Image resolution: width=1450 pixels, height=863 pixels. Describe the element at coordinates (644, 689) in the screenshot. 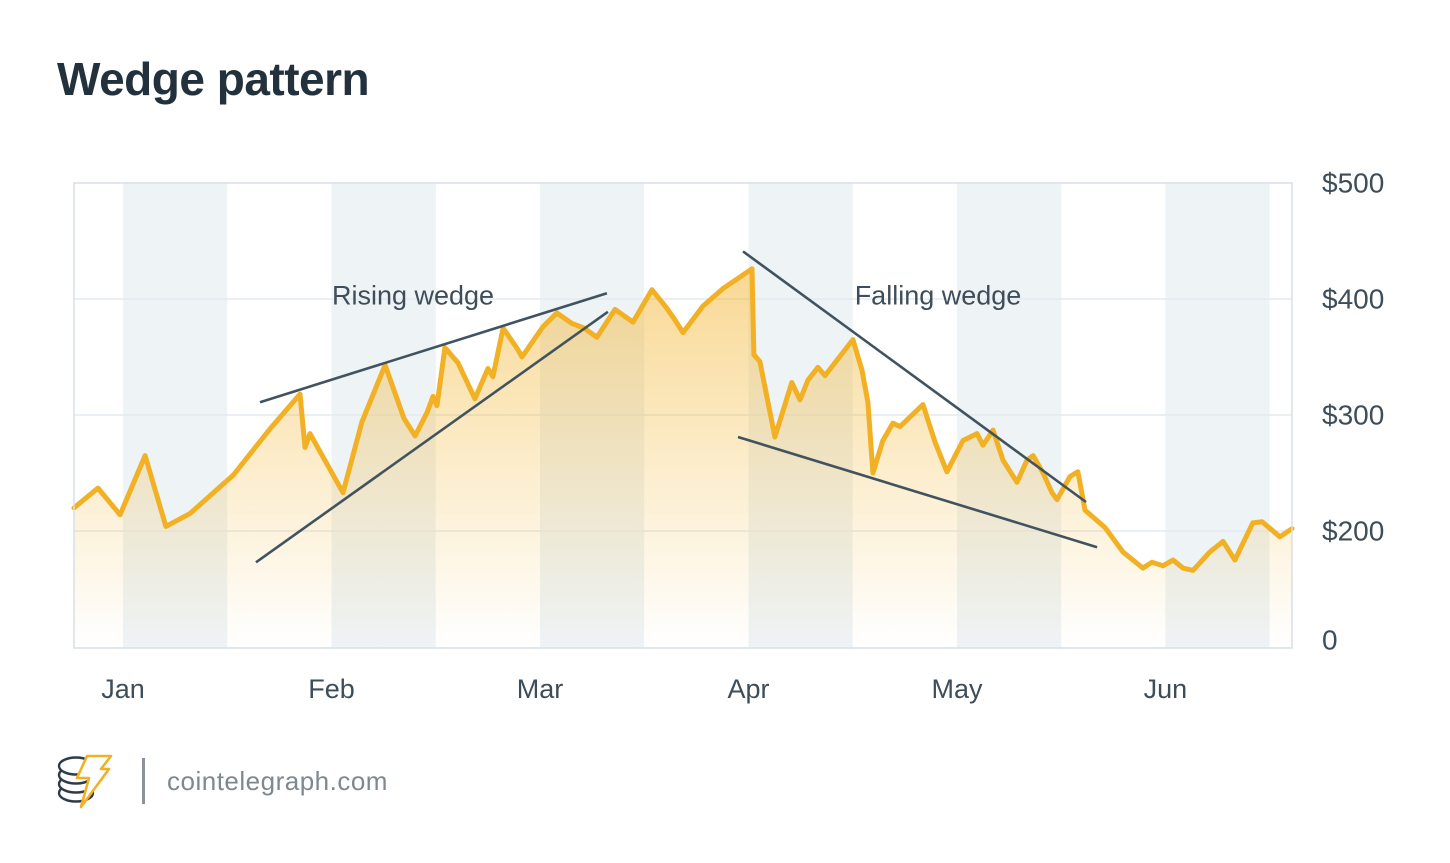

I see `x-axis-labels: Jan Feb Mar Apr May Jun` at that location.